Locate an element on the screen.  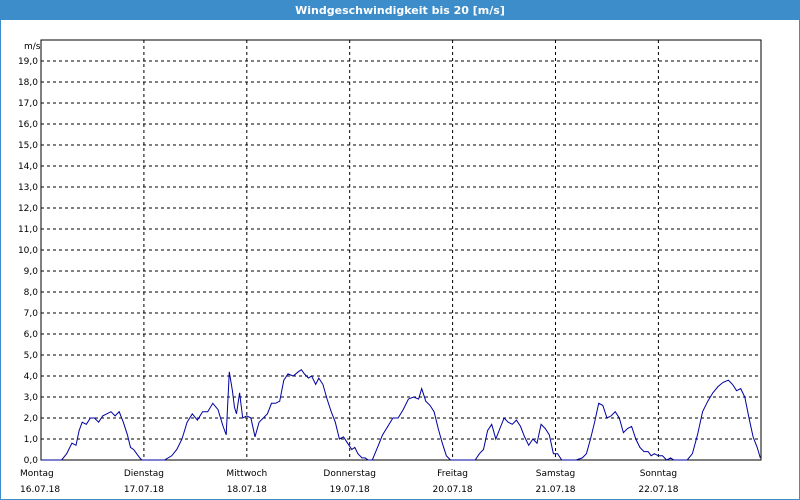
y-tick-label: 10,0 is located at coordinates (28, 251).